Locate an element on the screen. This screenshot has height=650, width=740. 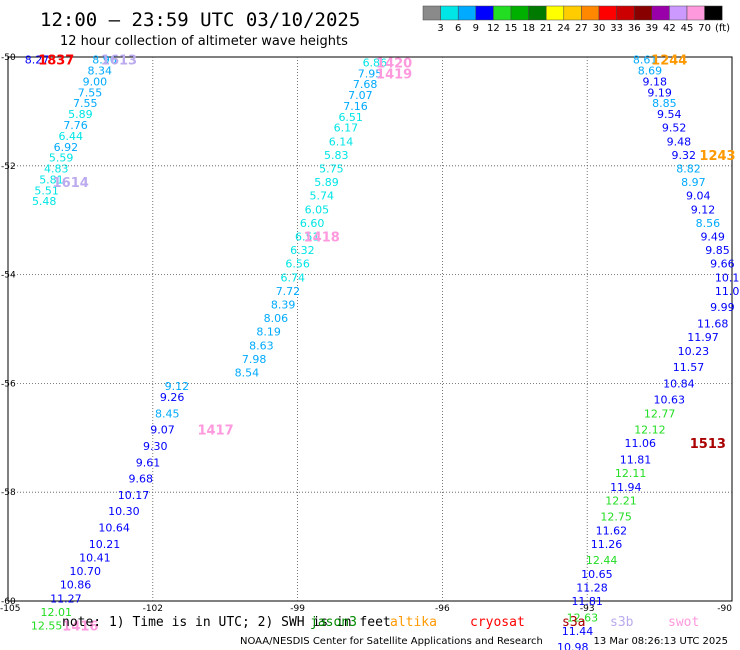
pass-time-label: 1613 is located at coordinates (119, 61).